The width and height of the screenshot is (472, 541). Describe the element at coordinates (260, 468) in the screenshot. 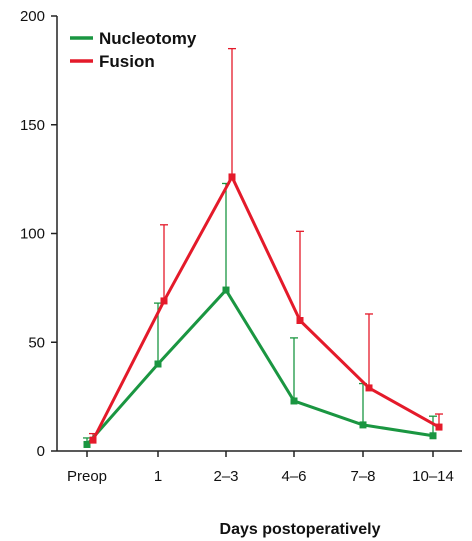

I see `x-ticks: Preop 1 2–3 4–6 7–8 10–14` at that location.